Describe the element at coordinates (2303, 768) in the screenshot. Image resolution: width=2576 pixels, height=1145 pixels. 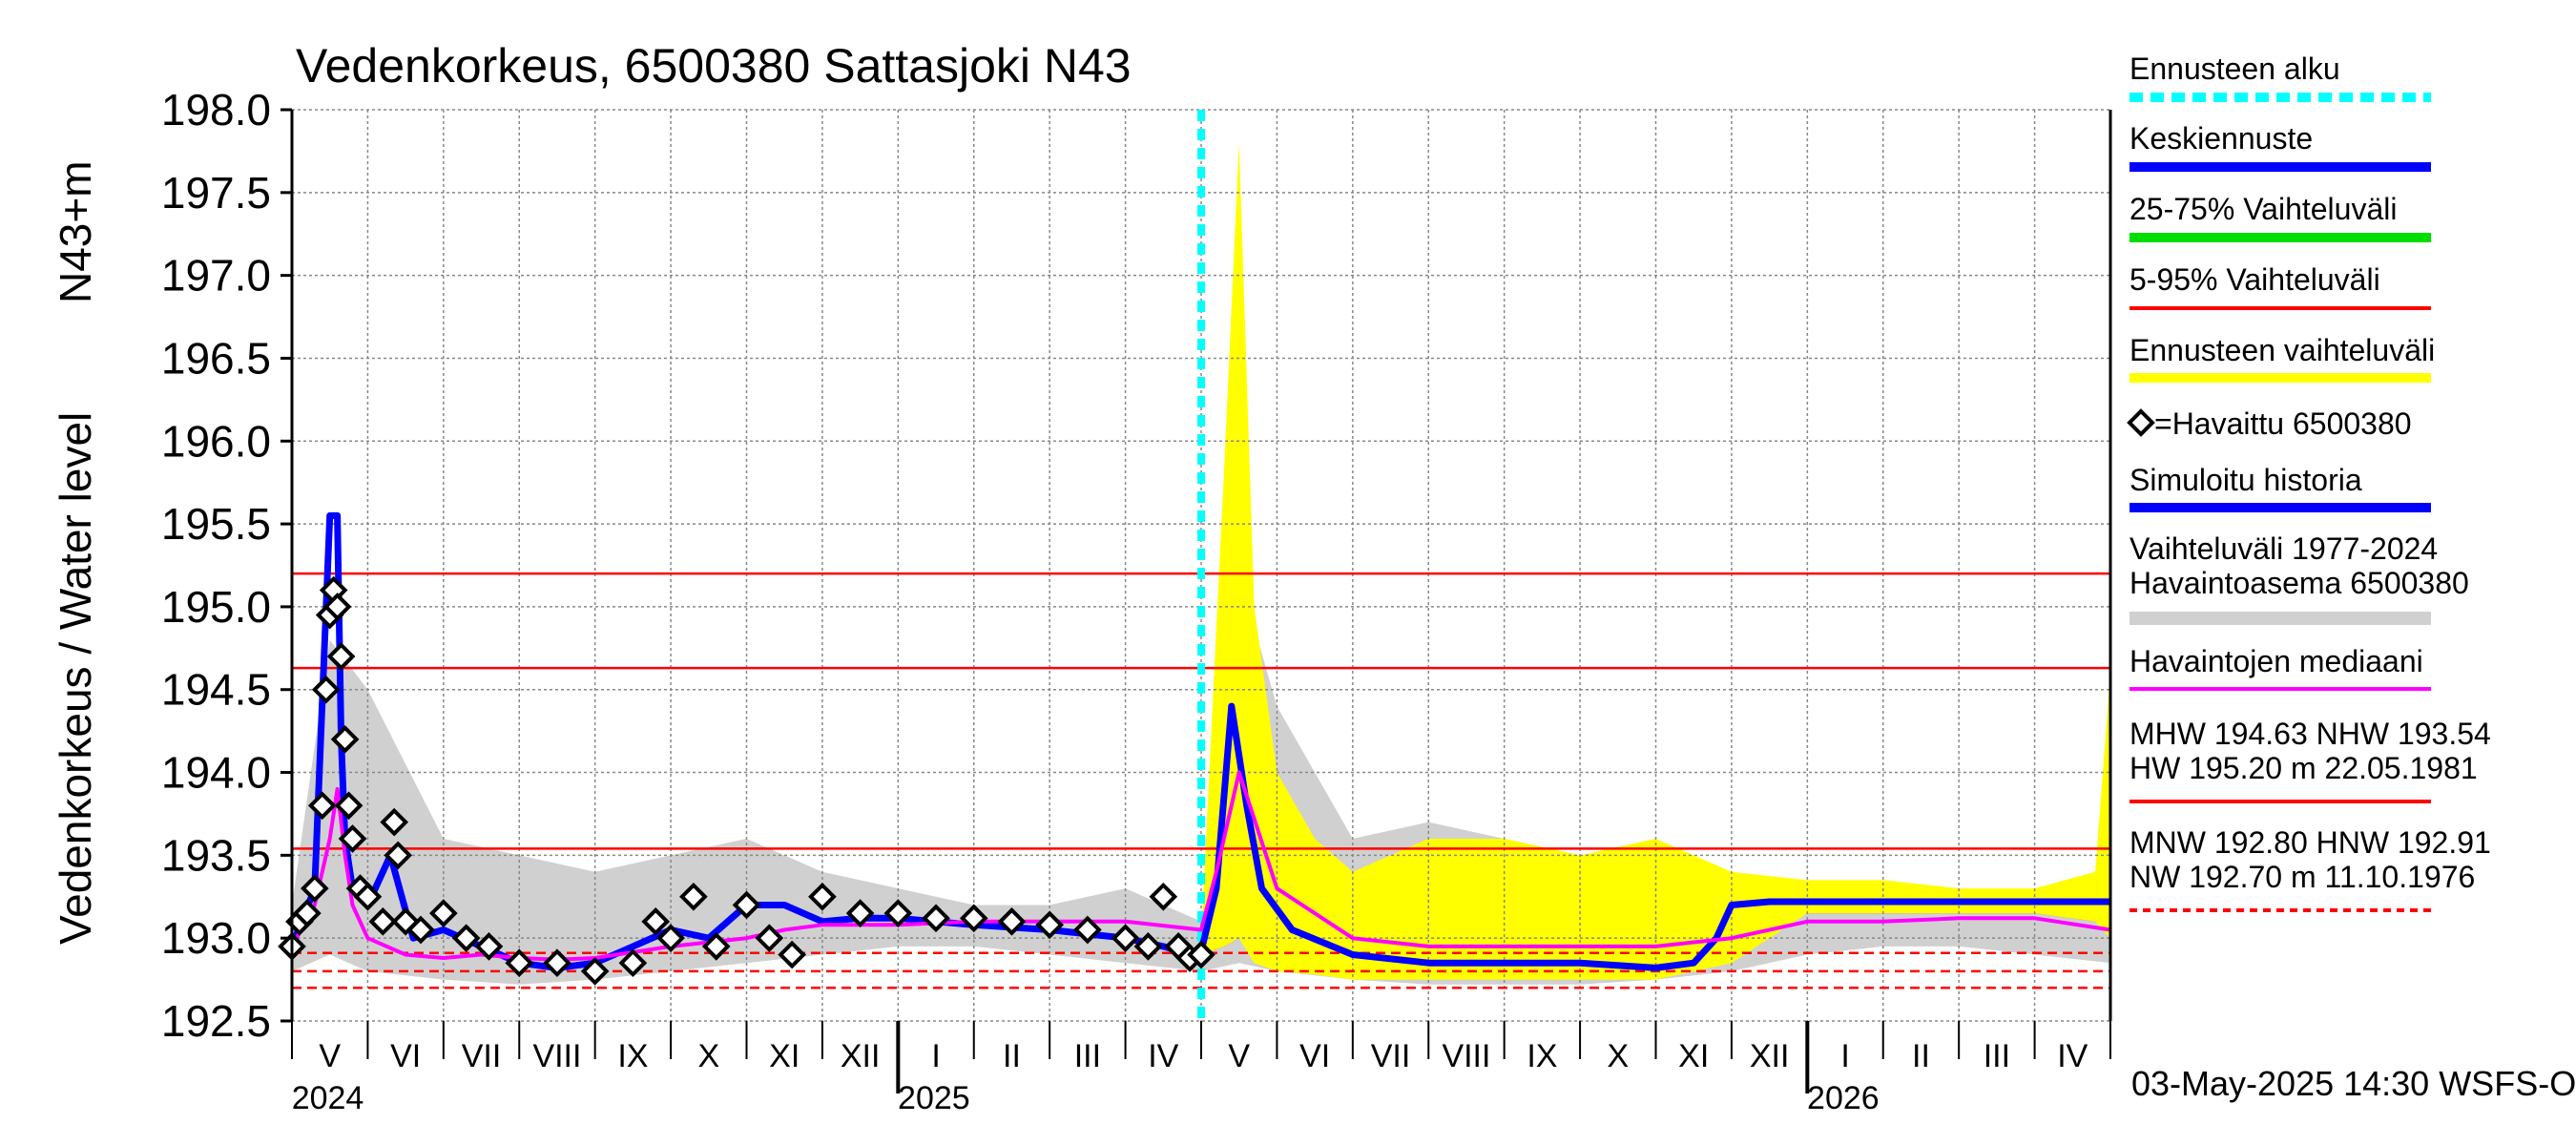
I see `legend-entry-mhw-194-63-nhw-193-54-line2: HW 195.20 m 22.05.1981` at that location.